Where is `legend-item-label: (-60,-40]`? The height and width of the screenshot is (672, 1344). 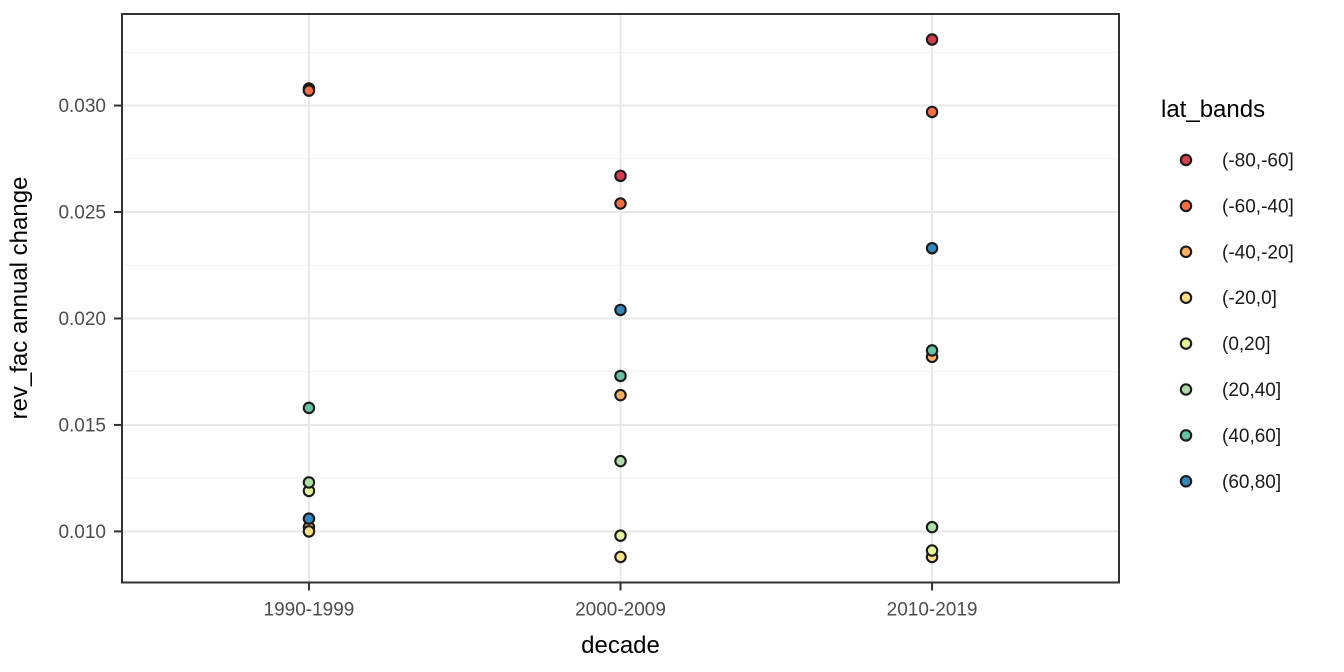 legend-item-label: (-60,-40] is located at coordinates (1258, 206).